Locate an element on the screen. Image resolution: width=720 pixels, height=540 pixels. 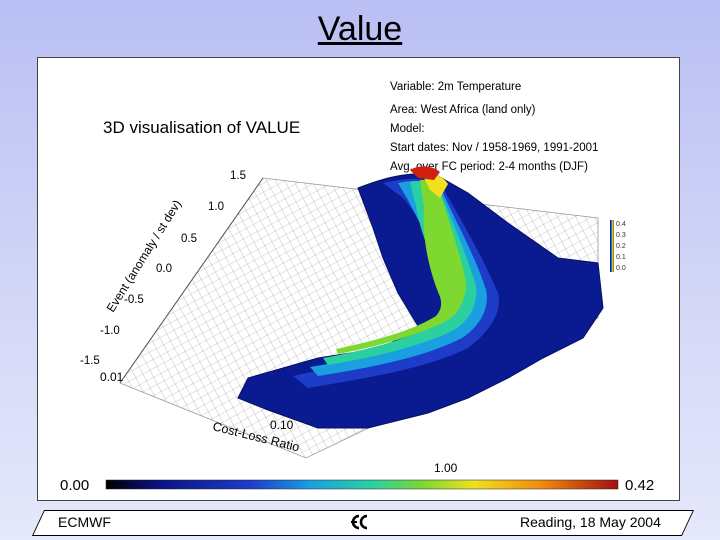
colorbar-min-label: 0.00 is located at coordinates (74, 485).